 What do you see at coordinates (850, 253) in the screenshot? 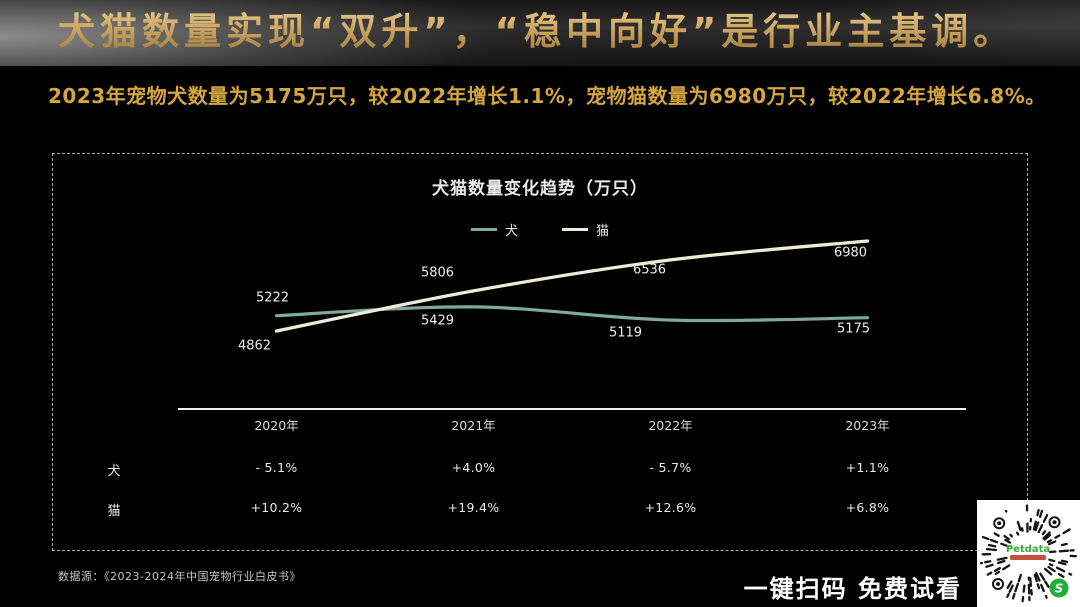
I see `data-label: 6980` at bounding box center [850, 253].